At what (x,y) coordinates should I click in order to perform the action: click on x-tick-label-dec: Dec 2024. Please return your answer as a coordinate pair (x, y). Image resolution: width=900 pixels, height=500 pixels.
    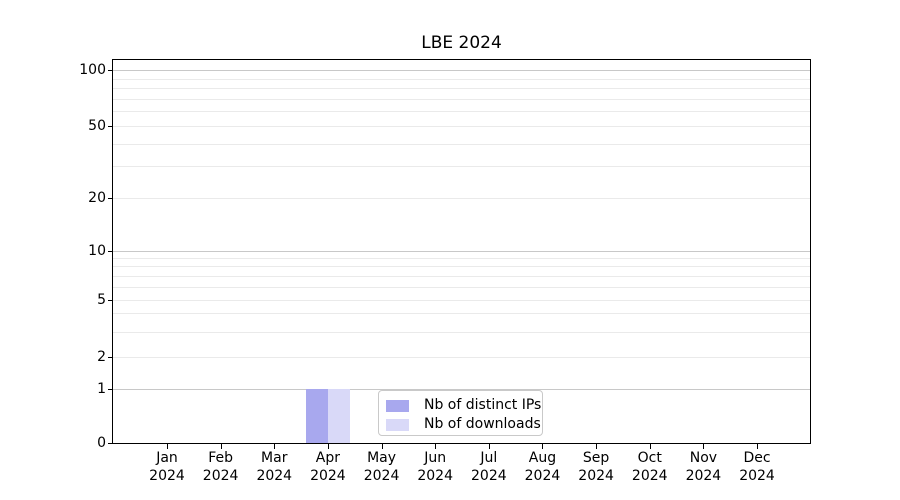
    Looking at the image, I should click on (757, 467).